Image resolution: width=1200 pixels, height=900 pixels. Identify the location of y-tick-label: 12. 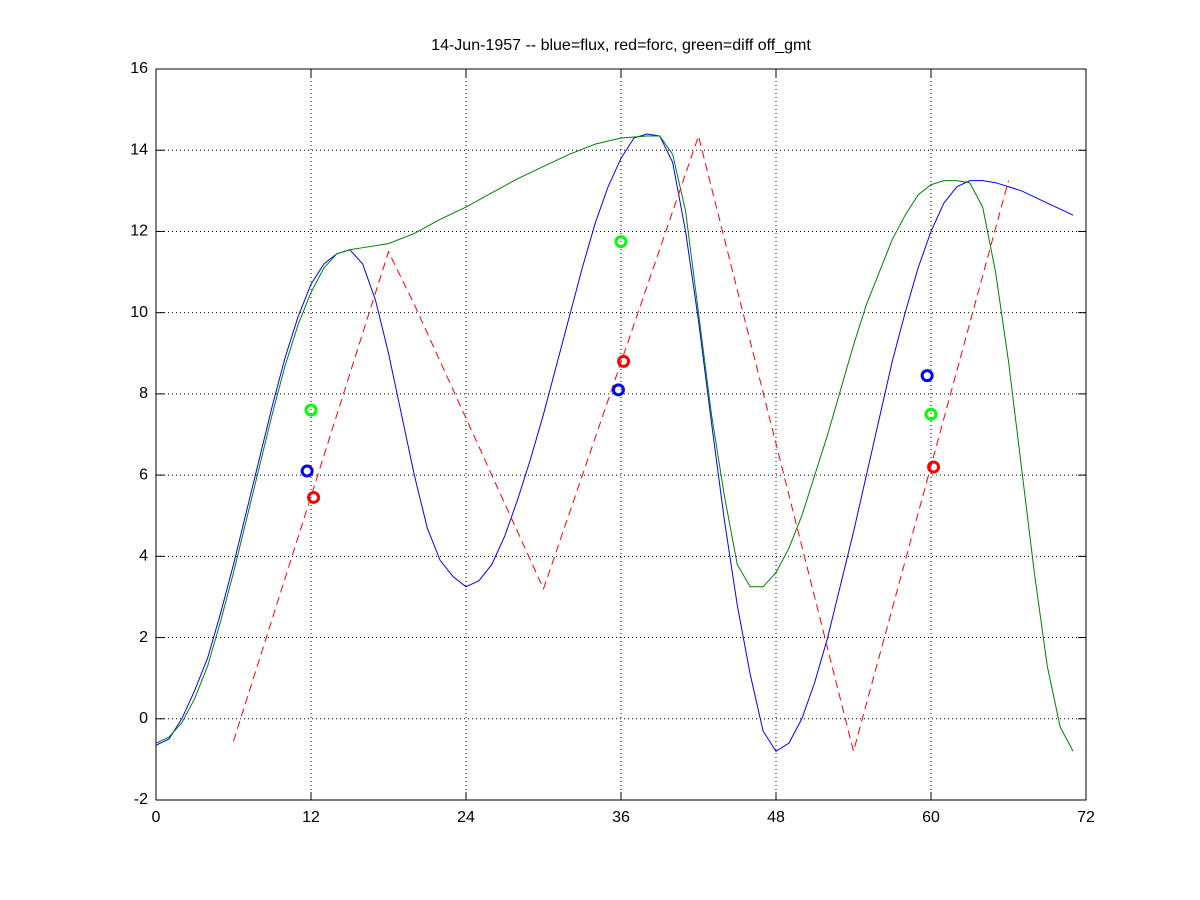
(139, 231).